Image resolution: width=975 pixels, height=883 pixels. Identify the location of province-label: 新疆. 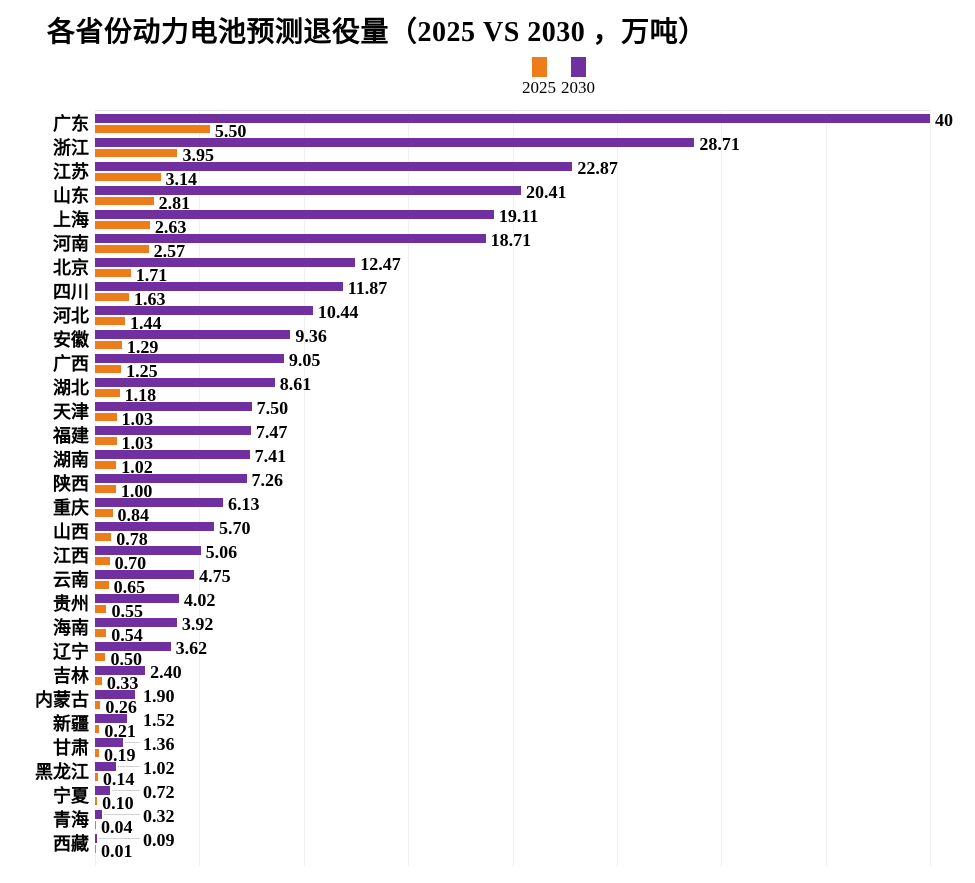
(71, 724).